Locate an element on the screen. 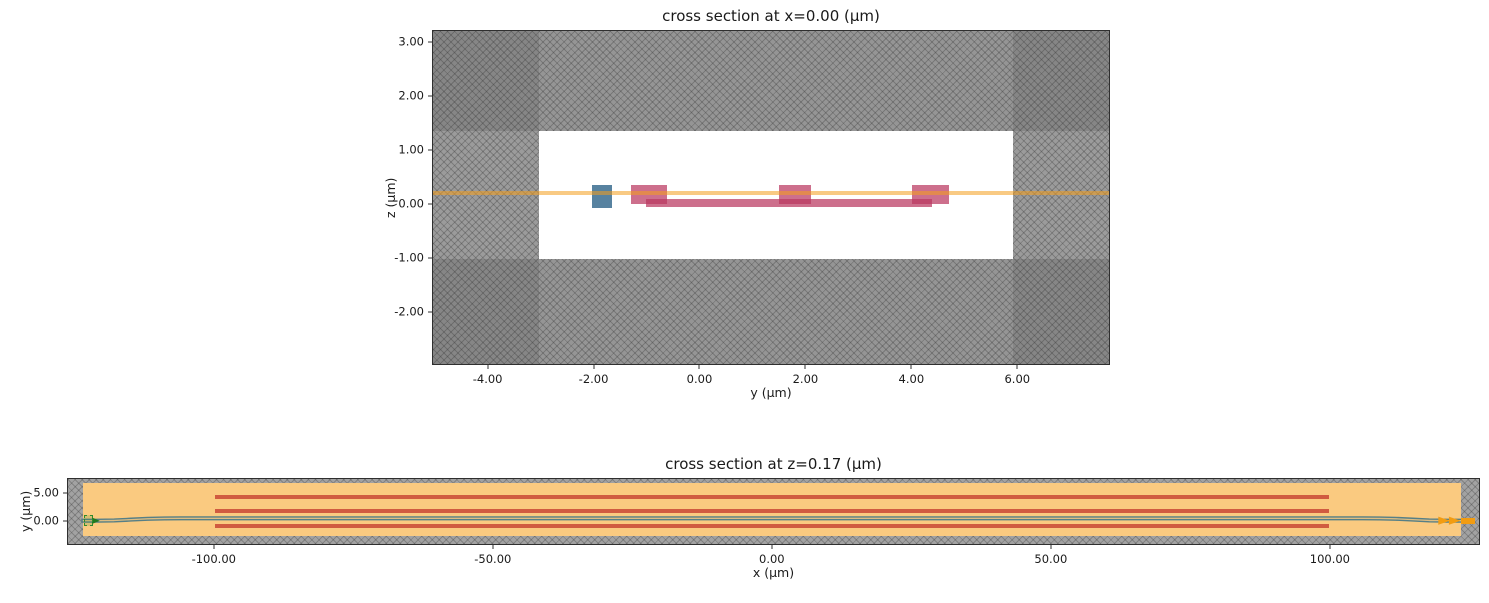 Image resolution: width=1489 pixels, height=603 pixels. heater-layer-strip is located at coordinates (771, 193).